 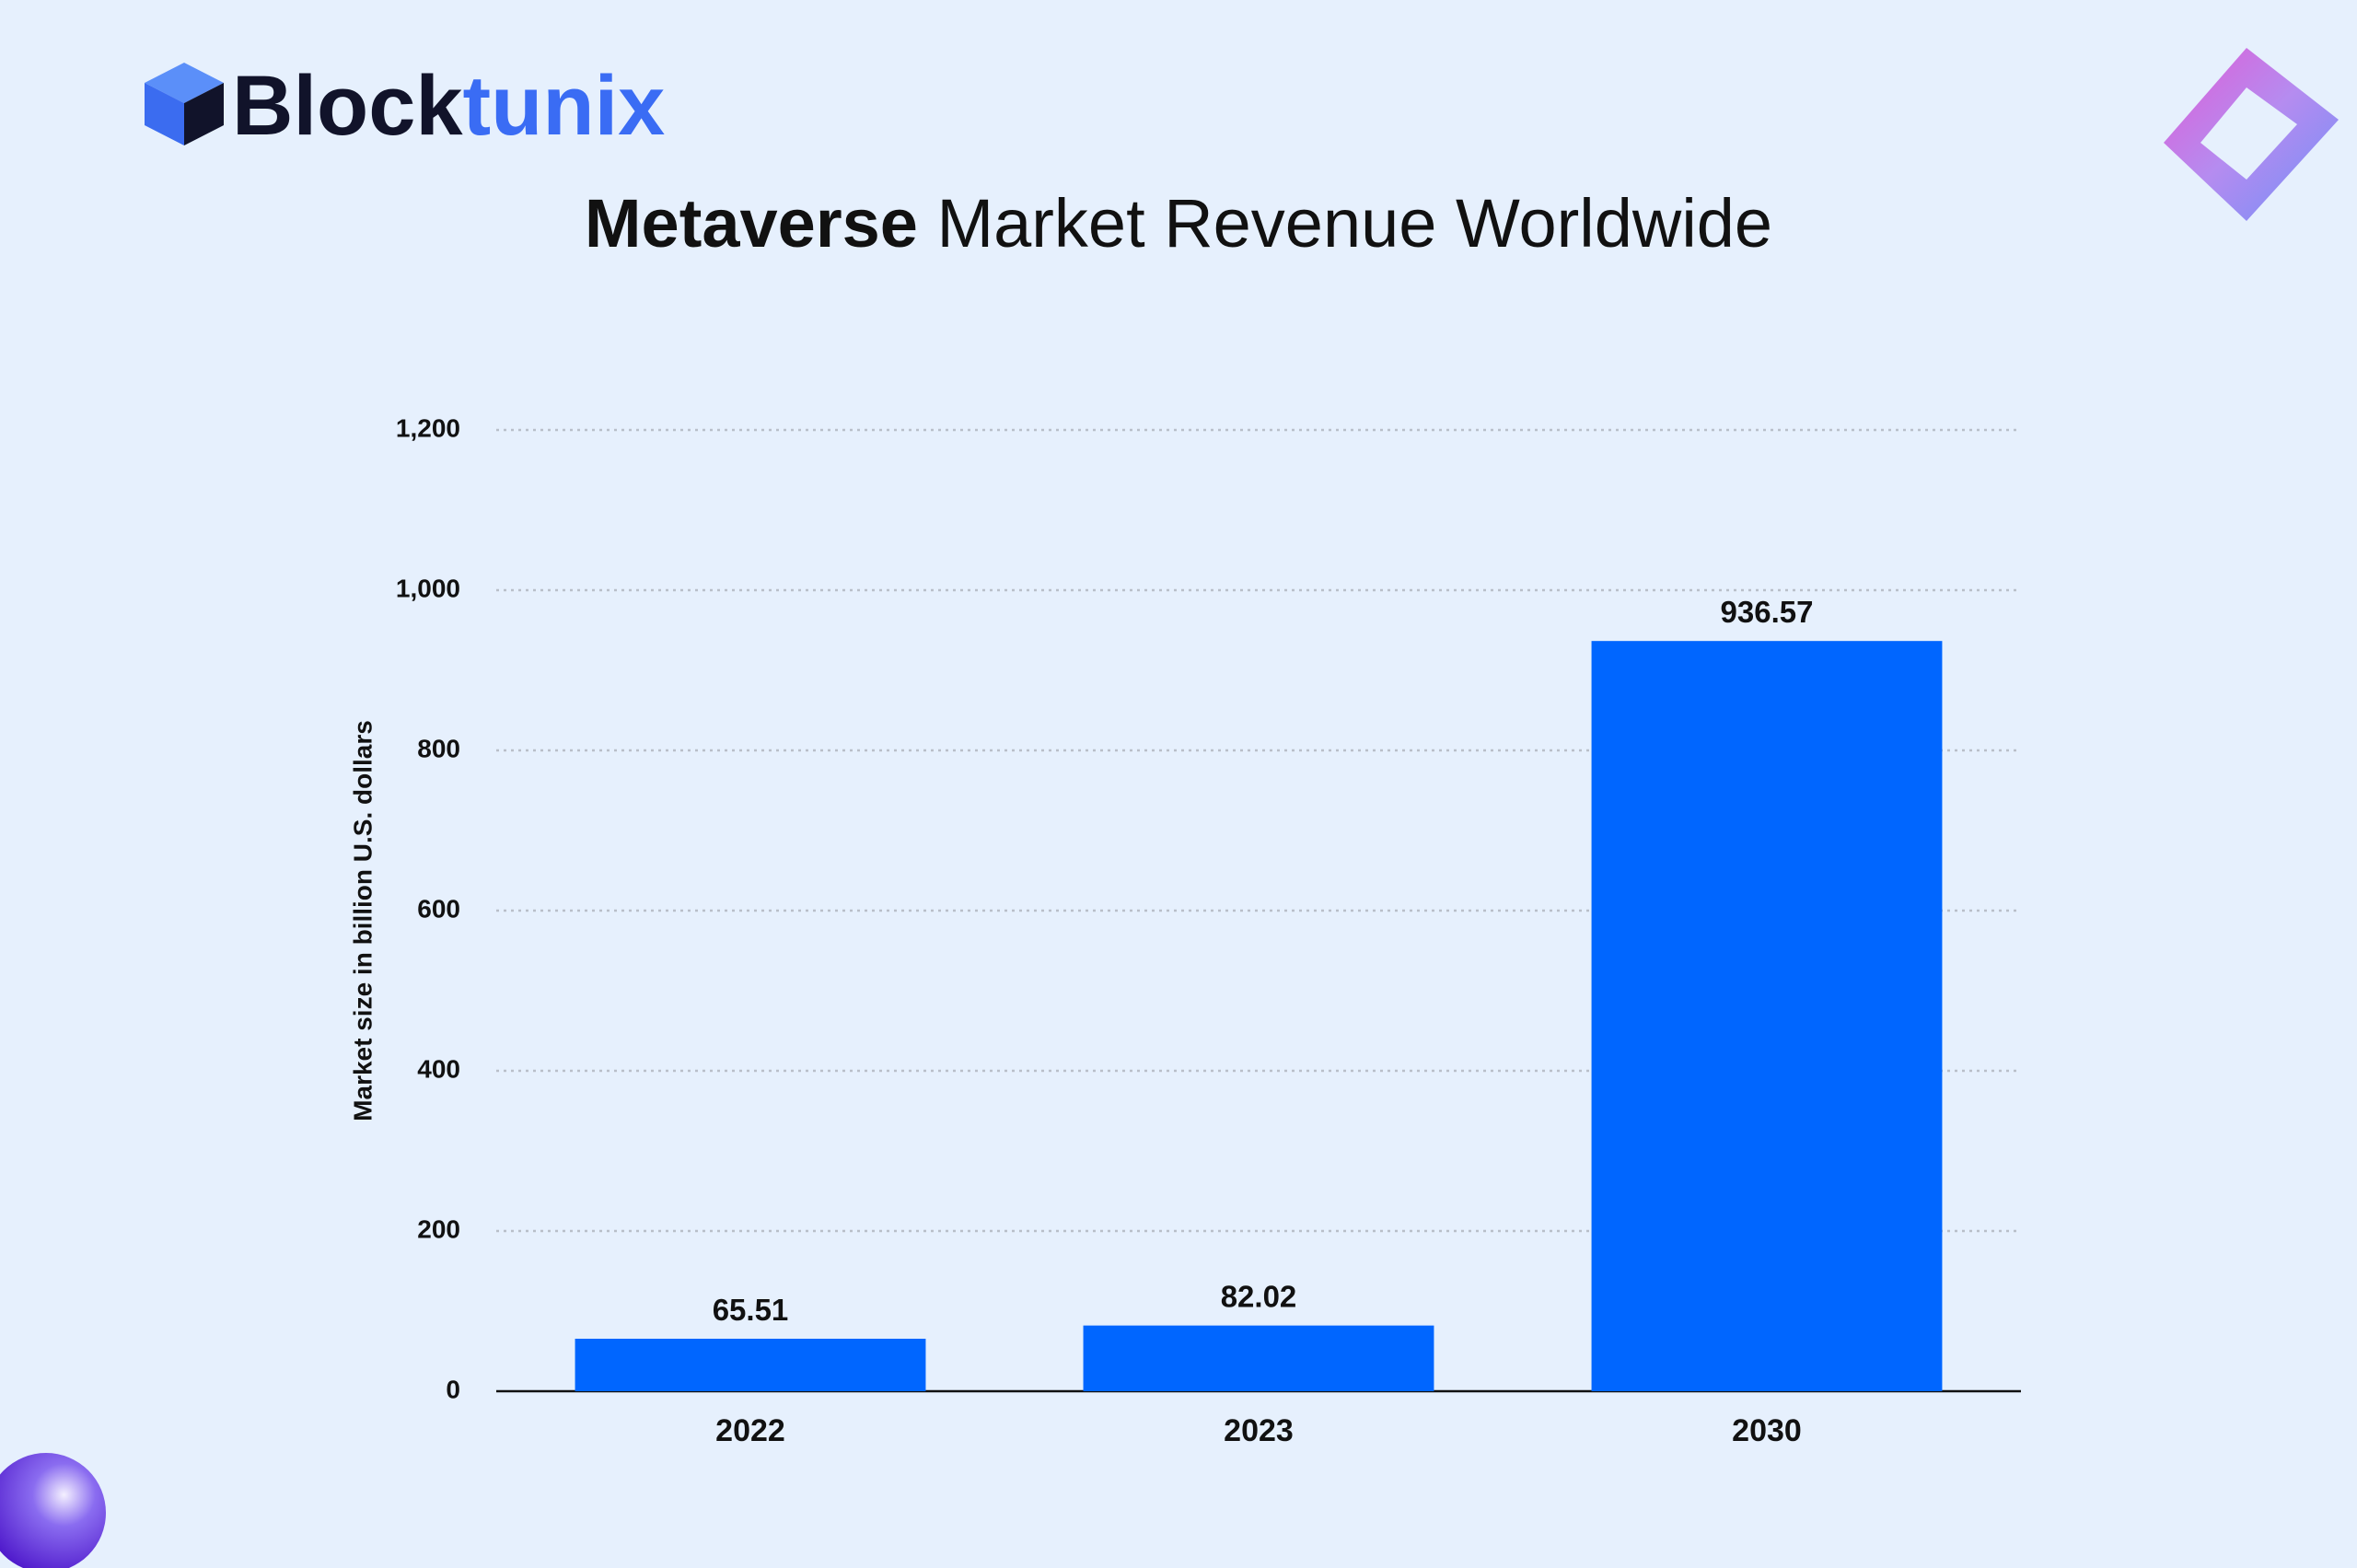 I want to click on y-tick-label: 400, so click(x=438, y=1068).